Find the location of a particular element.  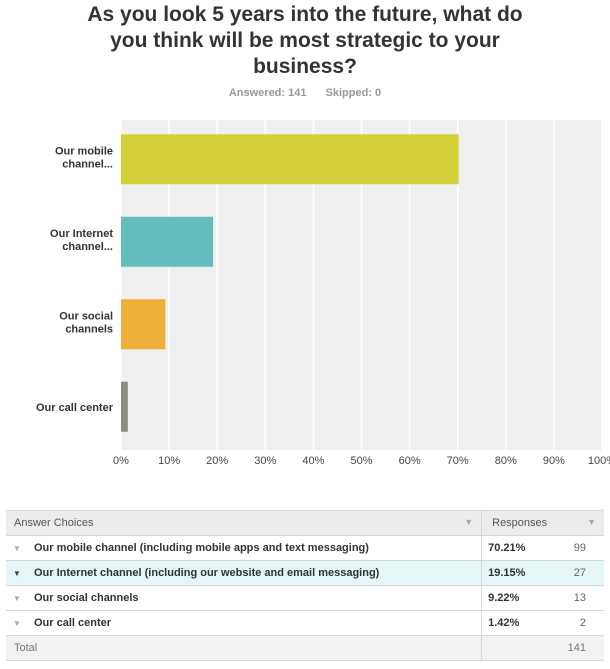

skipped-count: Skipped: 0 is located at coordinates (353, 93).